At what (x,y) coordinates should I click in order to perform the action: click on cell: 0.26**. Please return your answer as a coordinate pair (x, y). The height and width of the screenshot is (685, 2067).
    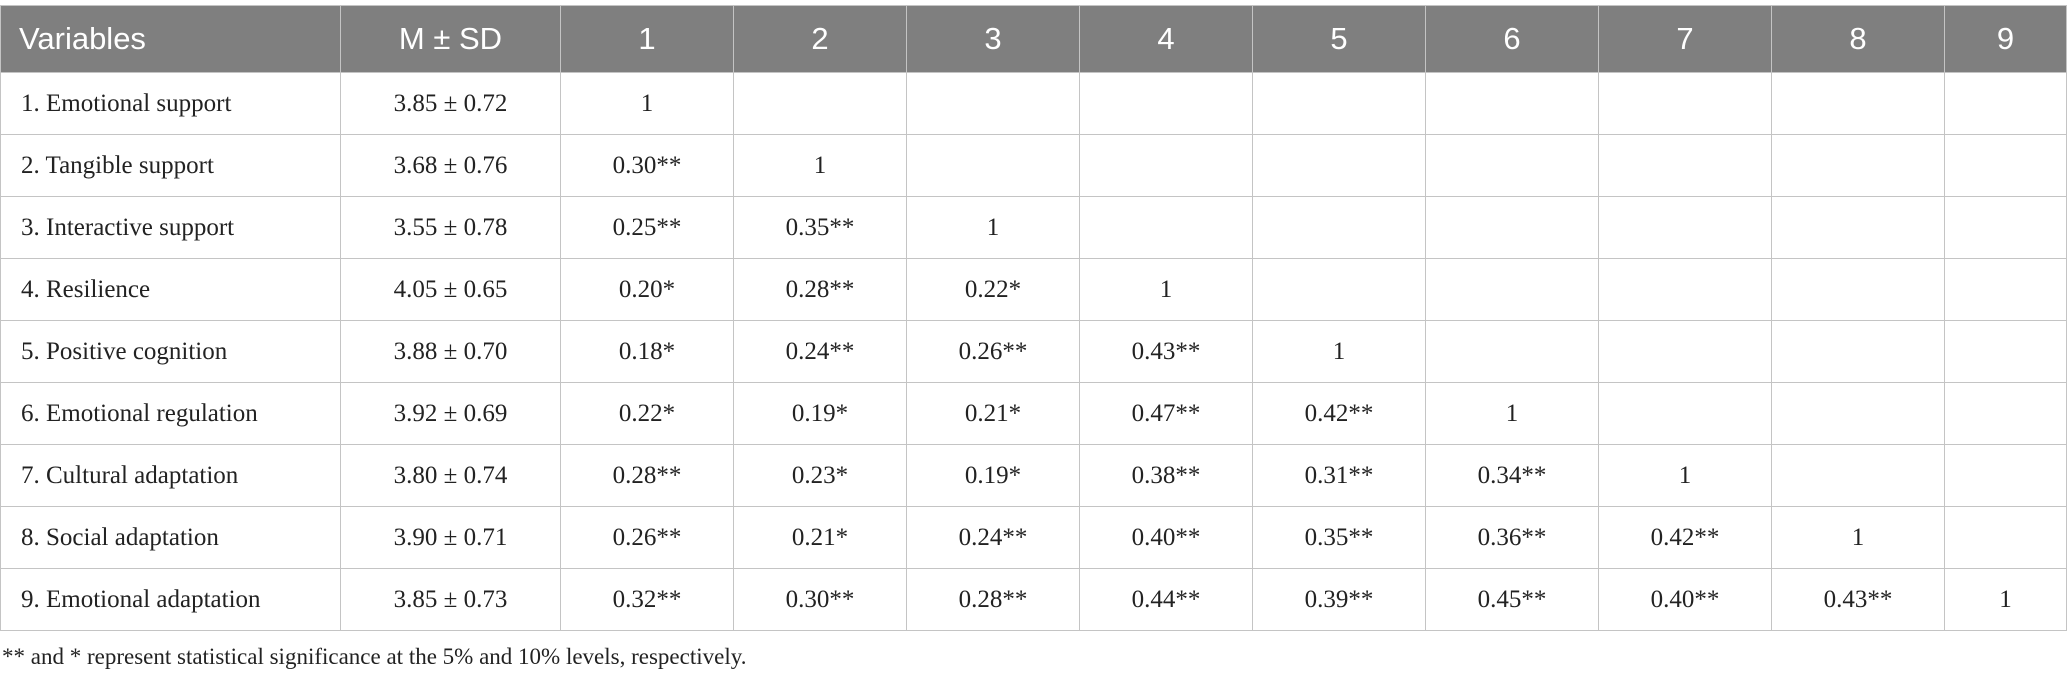
    Looking at the image, I should click on (647, 537).